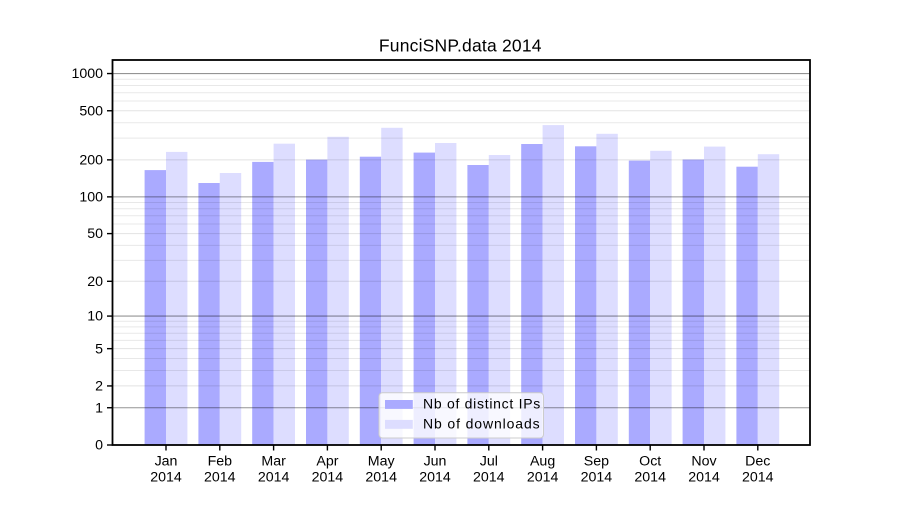  Describe the element at coordinates (95, 234) in the screenshot. I see `svg-text: 50` at that location.